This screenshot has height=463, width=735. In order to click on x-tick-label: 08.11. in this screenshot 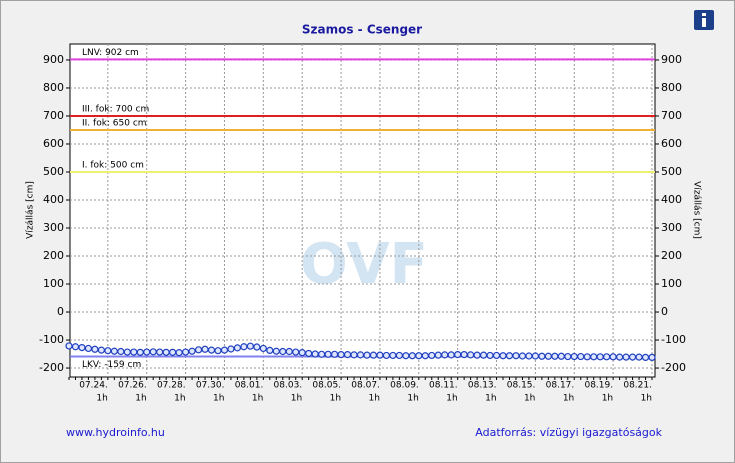, I will do `click(443, 386)`.